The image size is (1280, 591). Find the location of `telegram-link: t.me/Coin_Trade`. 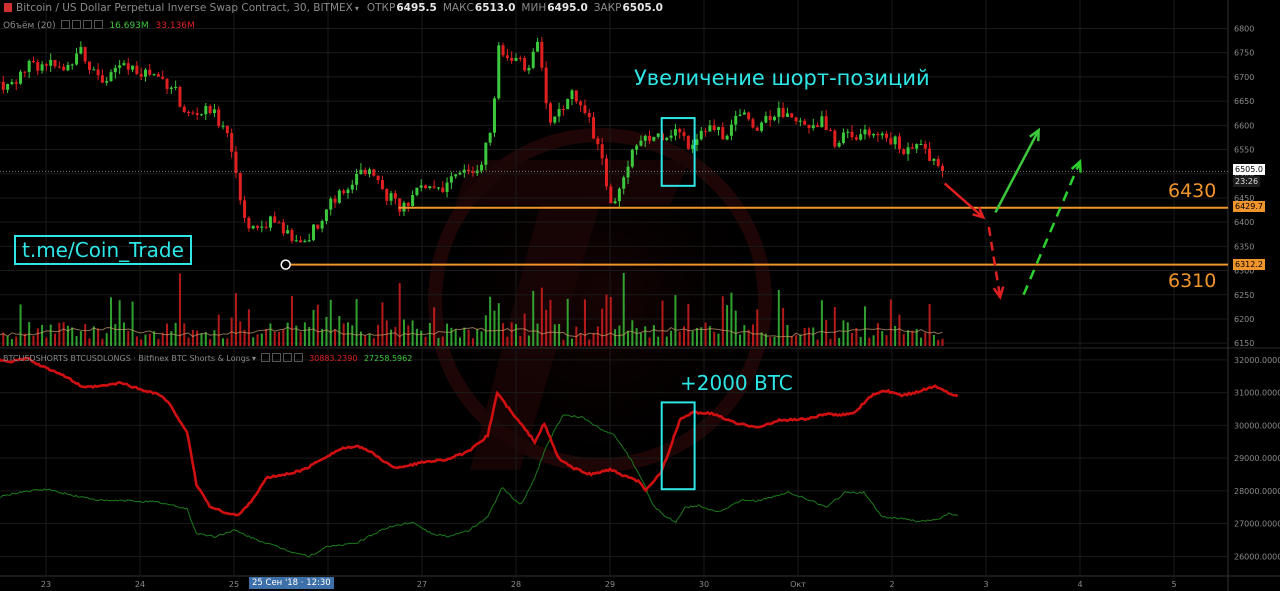

telegram-link: t.me/Coin_Trade is located at coordinates (103, 250).